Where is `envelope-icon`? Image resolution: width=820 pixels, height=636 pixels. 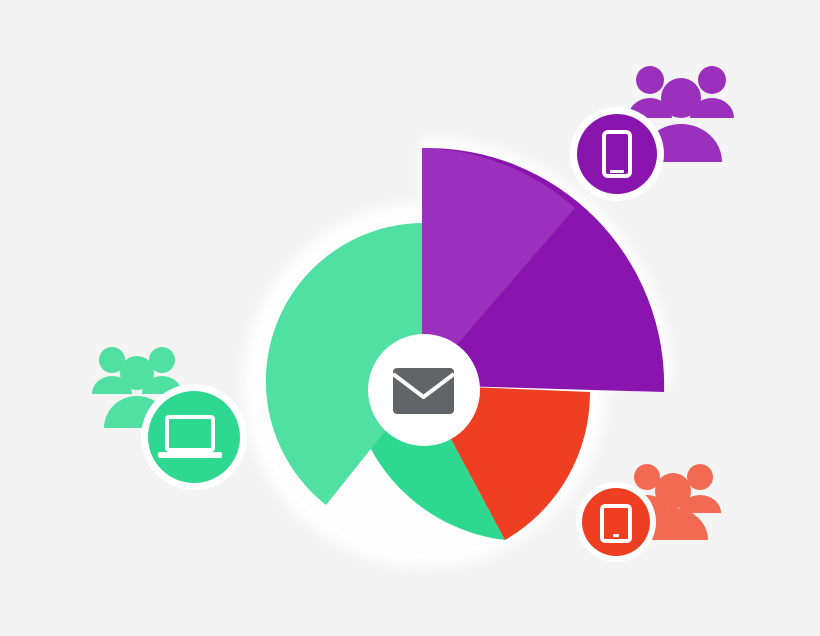
envelope-icon is located at coordinates (423, 391).